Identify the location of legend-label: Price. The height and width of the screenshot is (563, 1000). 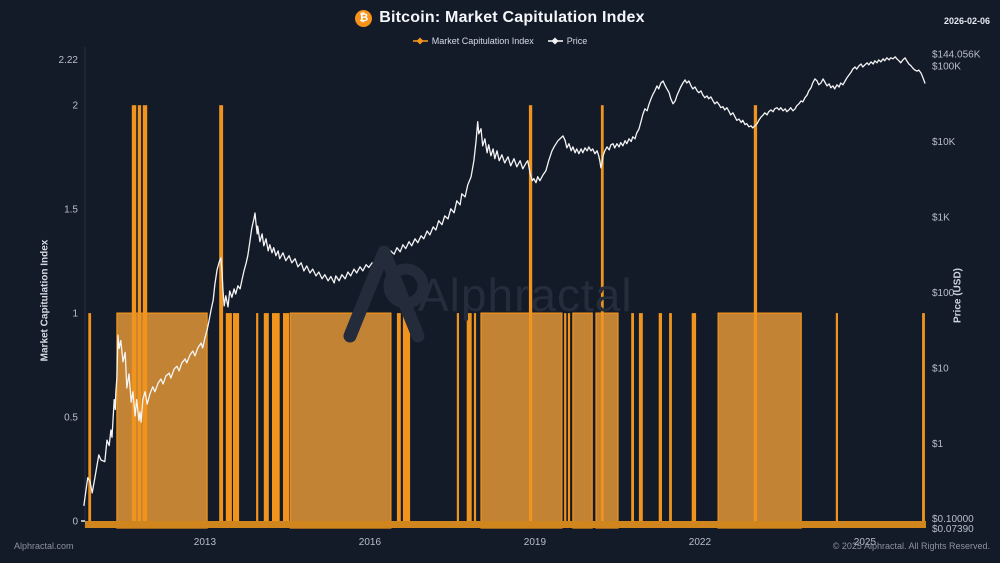
(577, 41).